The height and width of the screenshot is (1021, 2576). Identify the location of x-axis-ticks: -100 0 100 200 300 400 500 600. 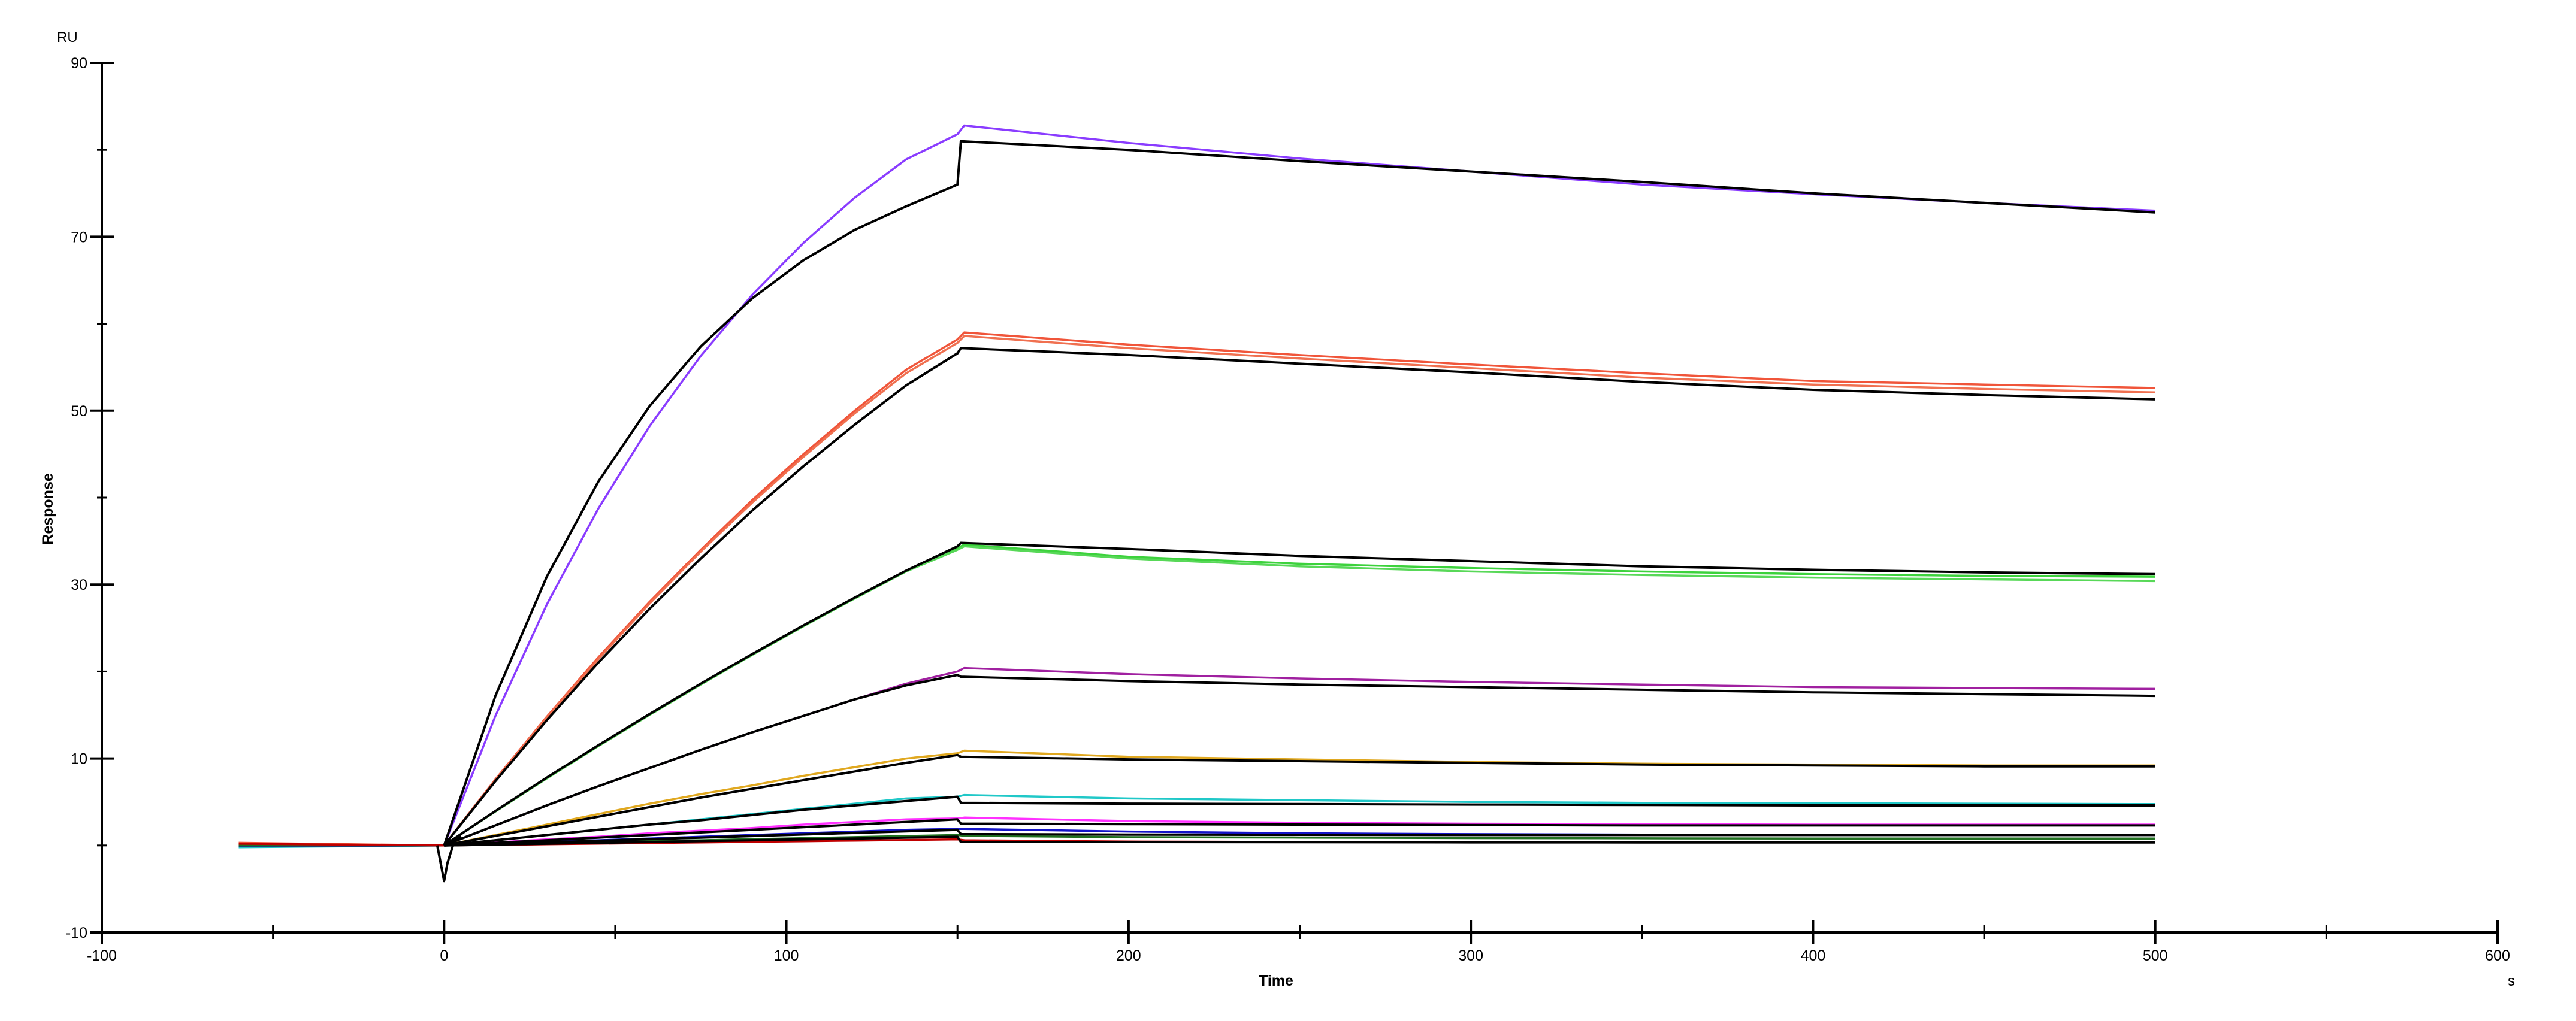
(1298, 942).